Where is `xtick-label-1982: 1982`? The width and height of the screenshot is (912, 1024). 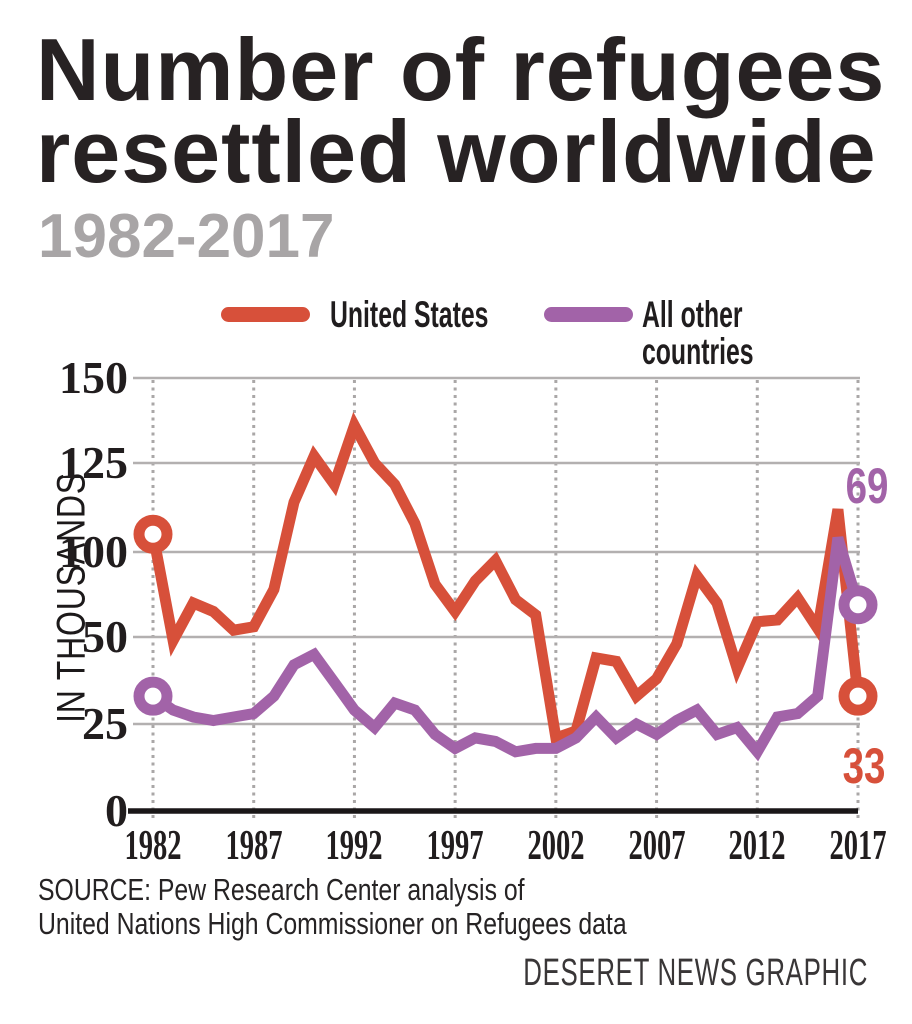 xtick-label-1982: 1982 is located at coordinates (153, 846).